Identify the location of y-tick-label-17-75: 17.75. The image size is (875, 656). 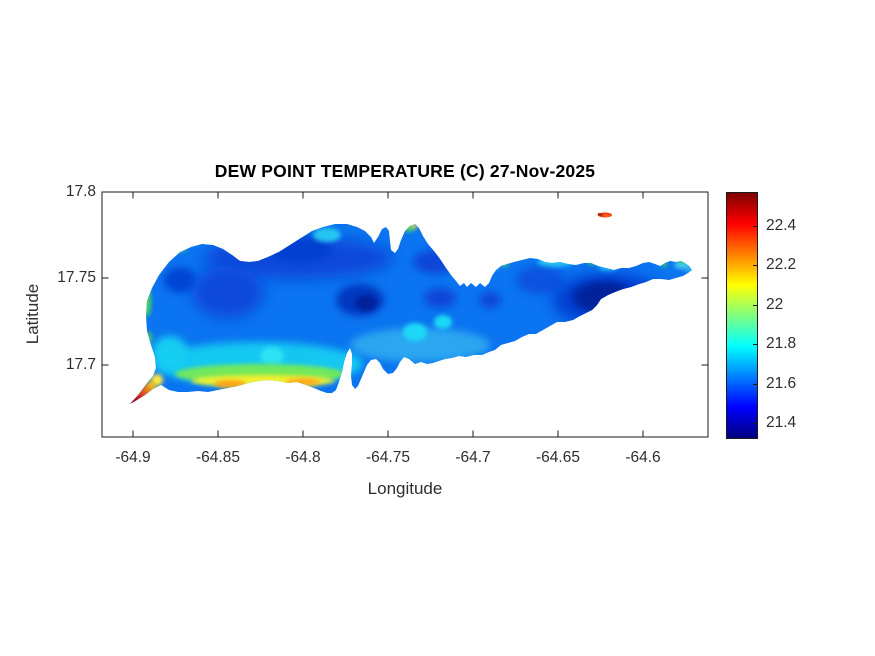
(76, 277).